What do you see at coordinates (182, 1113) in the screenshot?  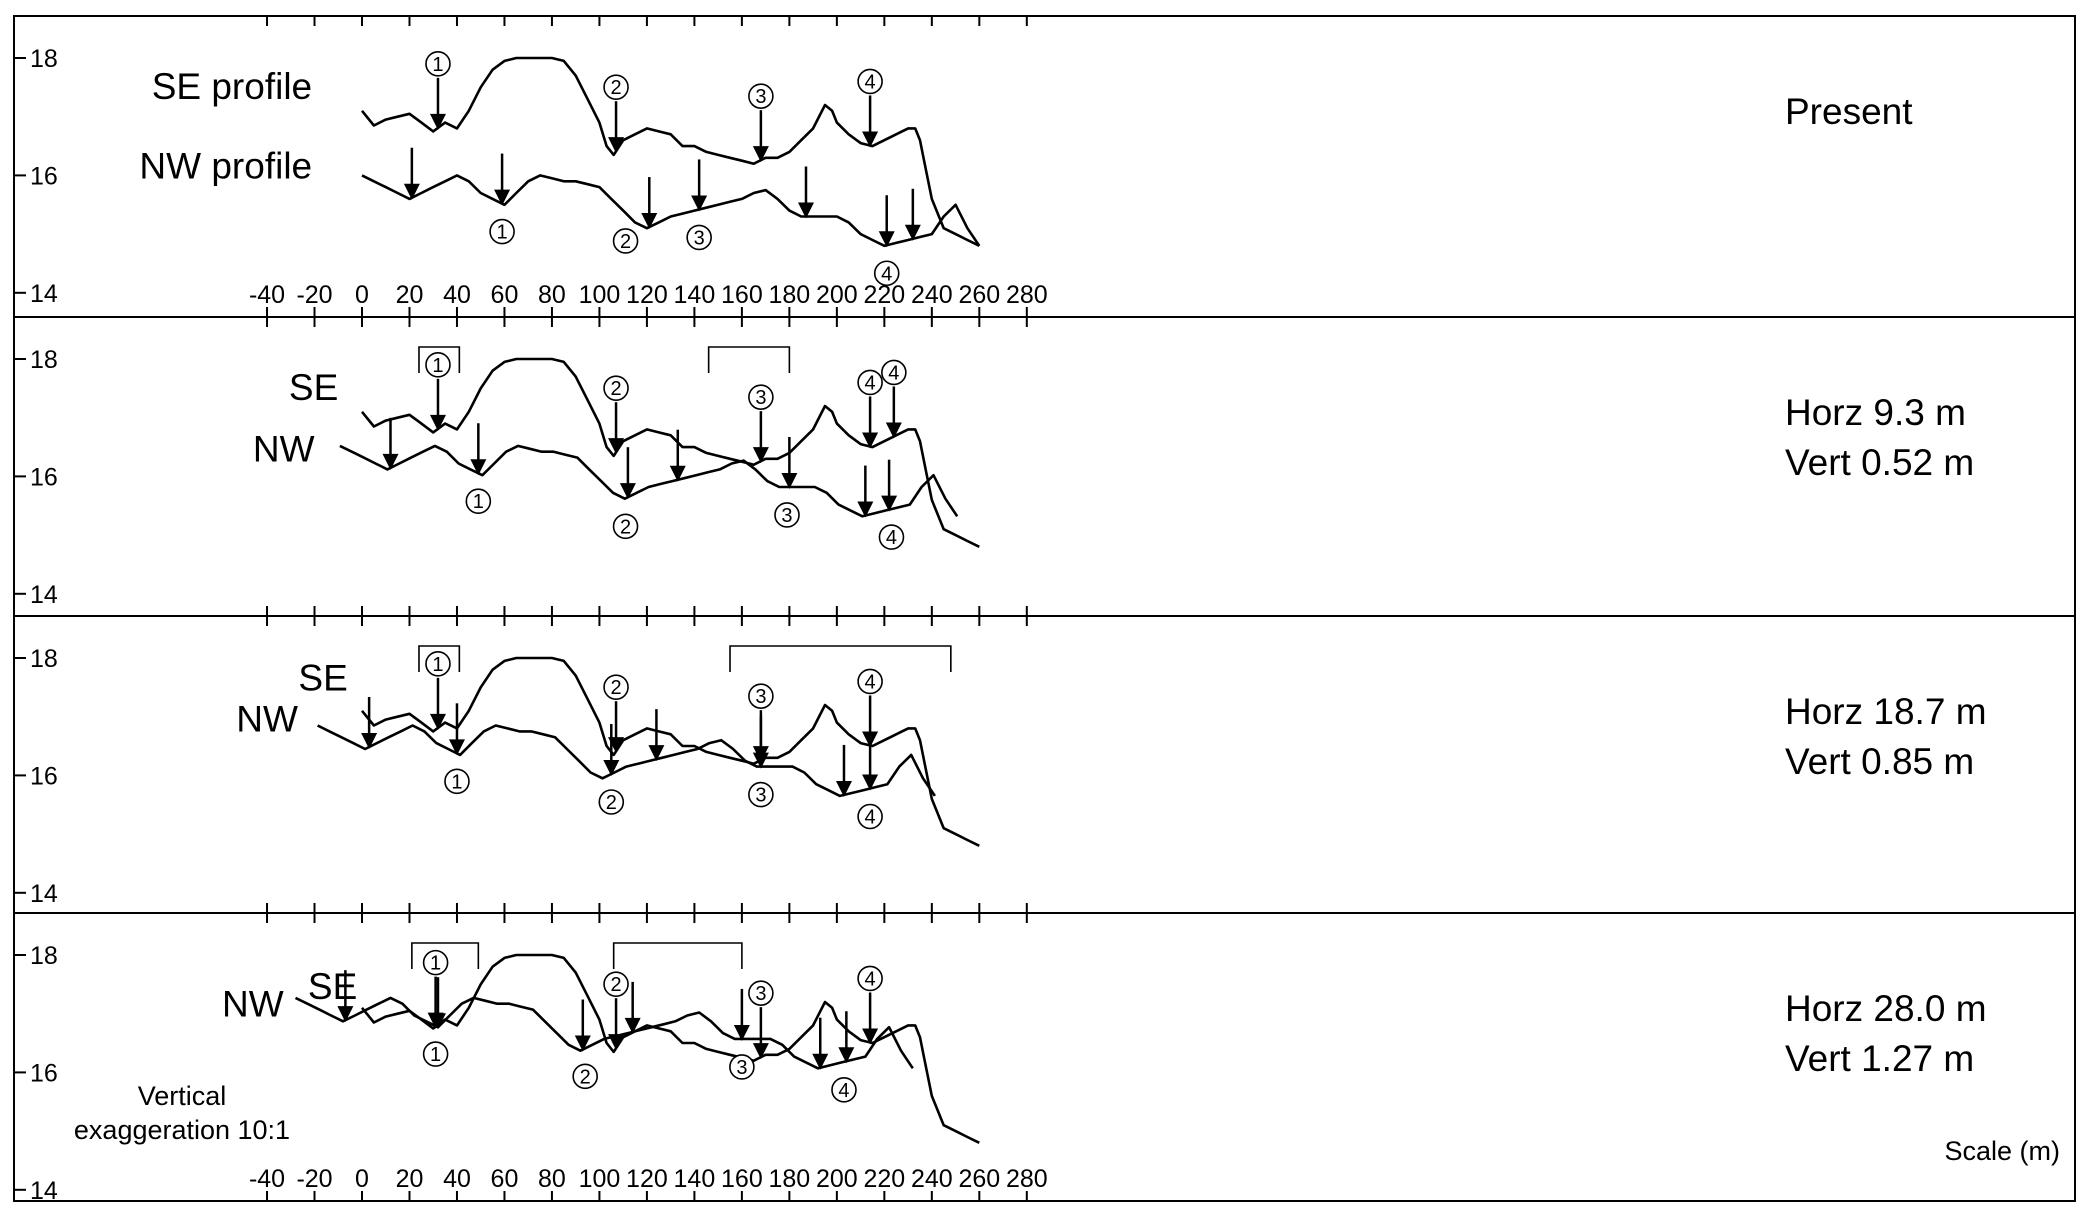 I see `vertical-exaggeration-annotation: Vertical exaggeration 10:1` at bounding box center [182, 1113].